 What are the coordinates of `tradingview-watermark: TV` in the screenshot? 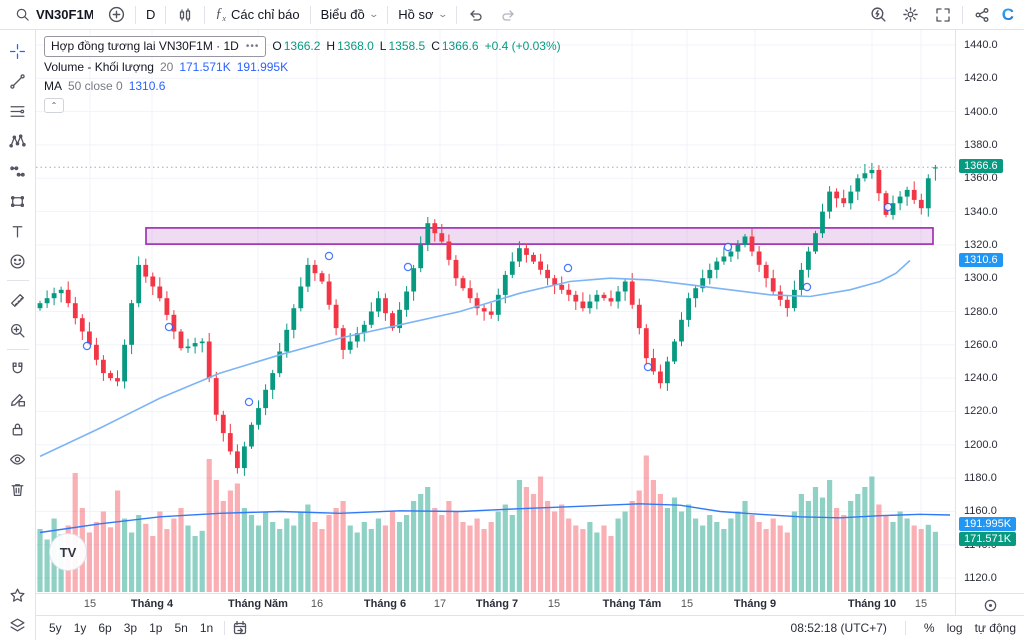 It's located at (68, 552).